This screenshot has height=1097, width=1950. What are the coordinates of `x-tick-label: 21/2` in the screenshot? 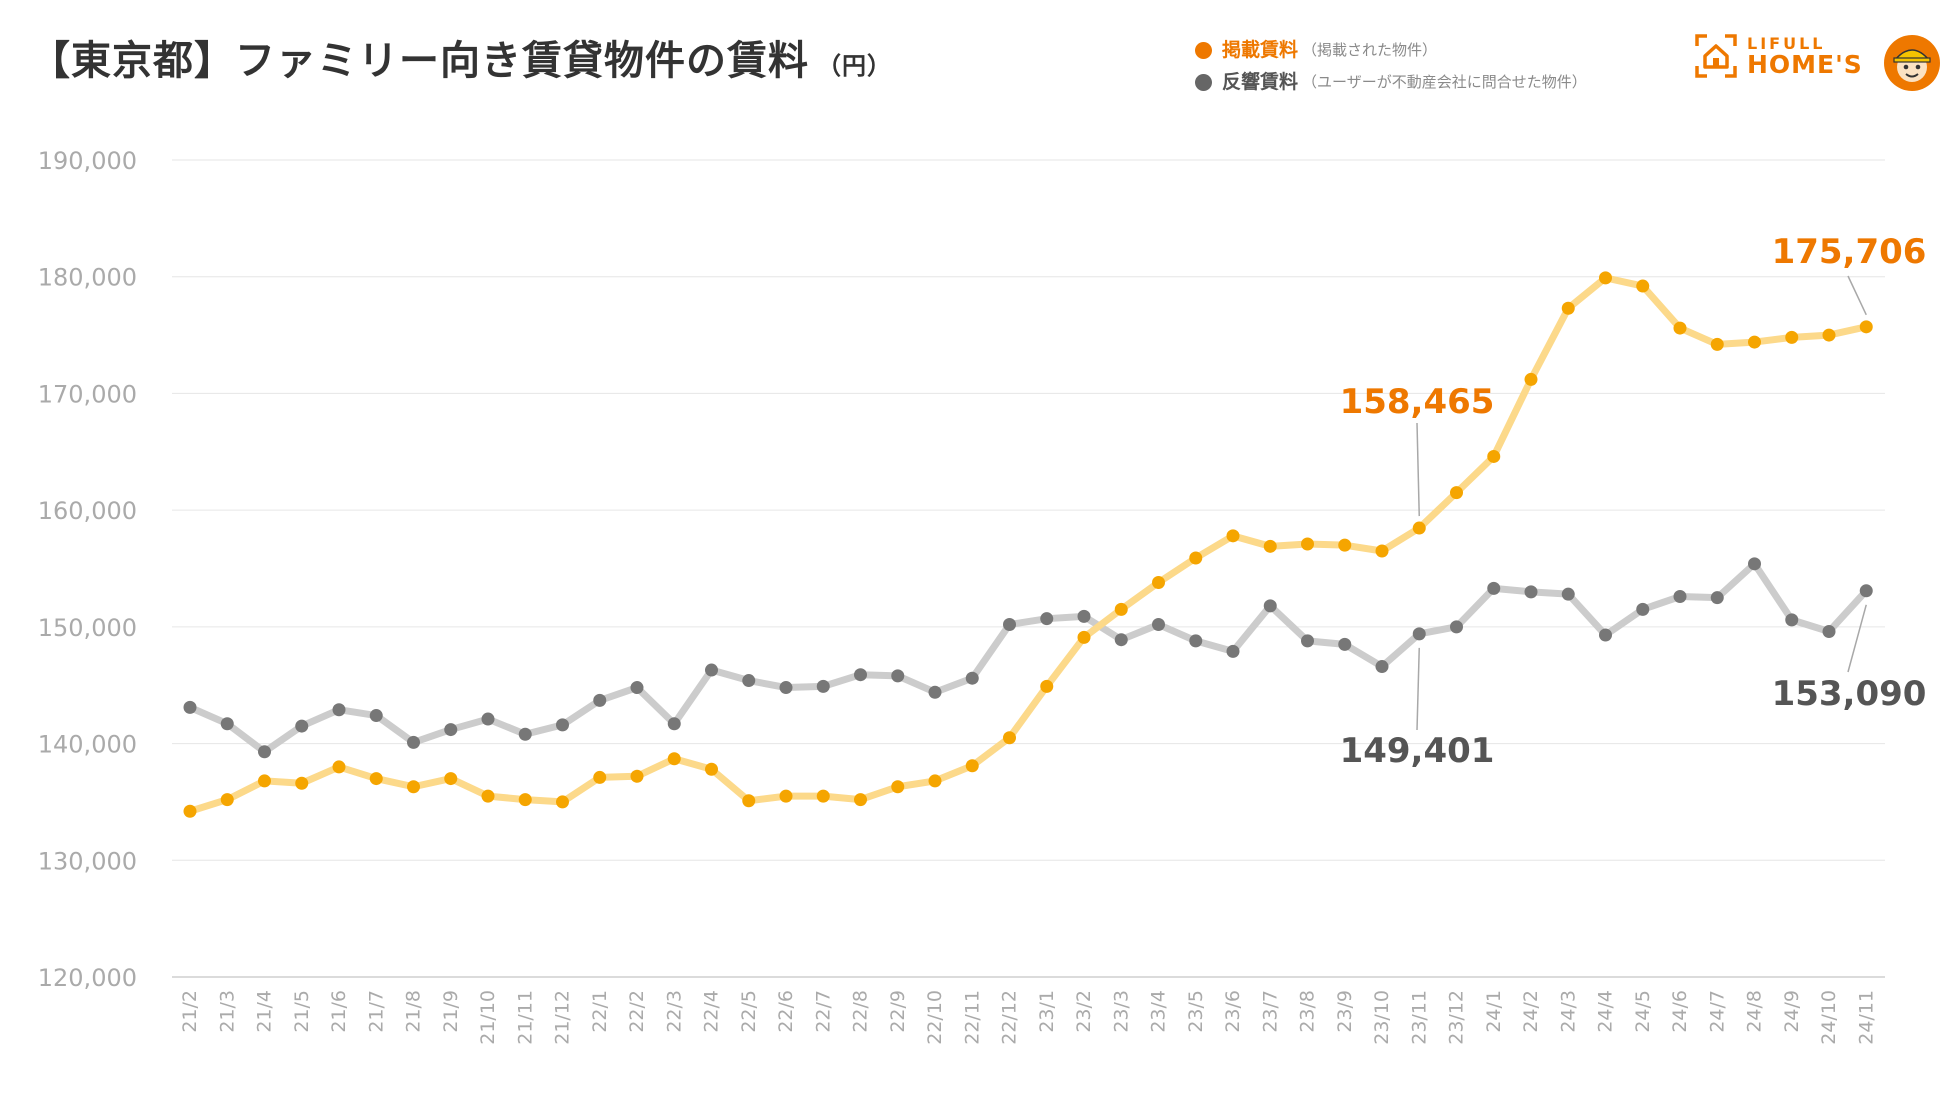 It's located at (190, 1011).